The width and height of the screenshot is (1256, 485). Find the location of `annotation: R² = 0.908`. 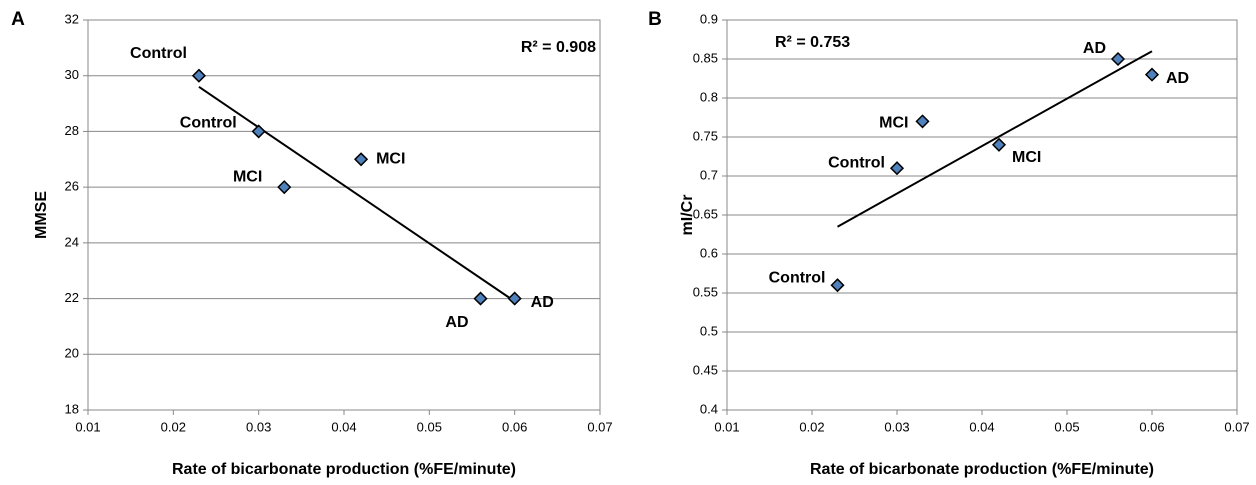

annotation: R² = 0.908 is located at coordinates (558, 47).